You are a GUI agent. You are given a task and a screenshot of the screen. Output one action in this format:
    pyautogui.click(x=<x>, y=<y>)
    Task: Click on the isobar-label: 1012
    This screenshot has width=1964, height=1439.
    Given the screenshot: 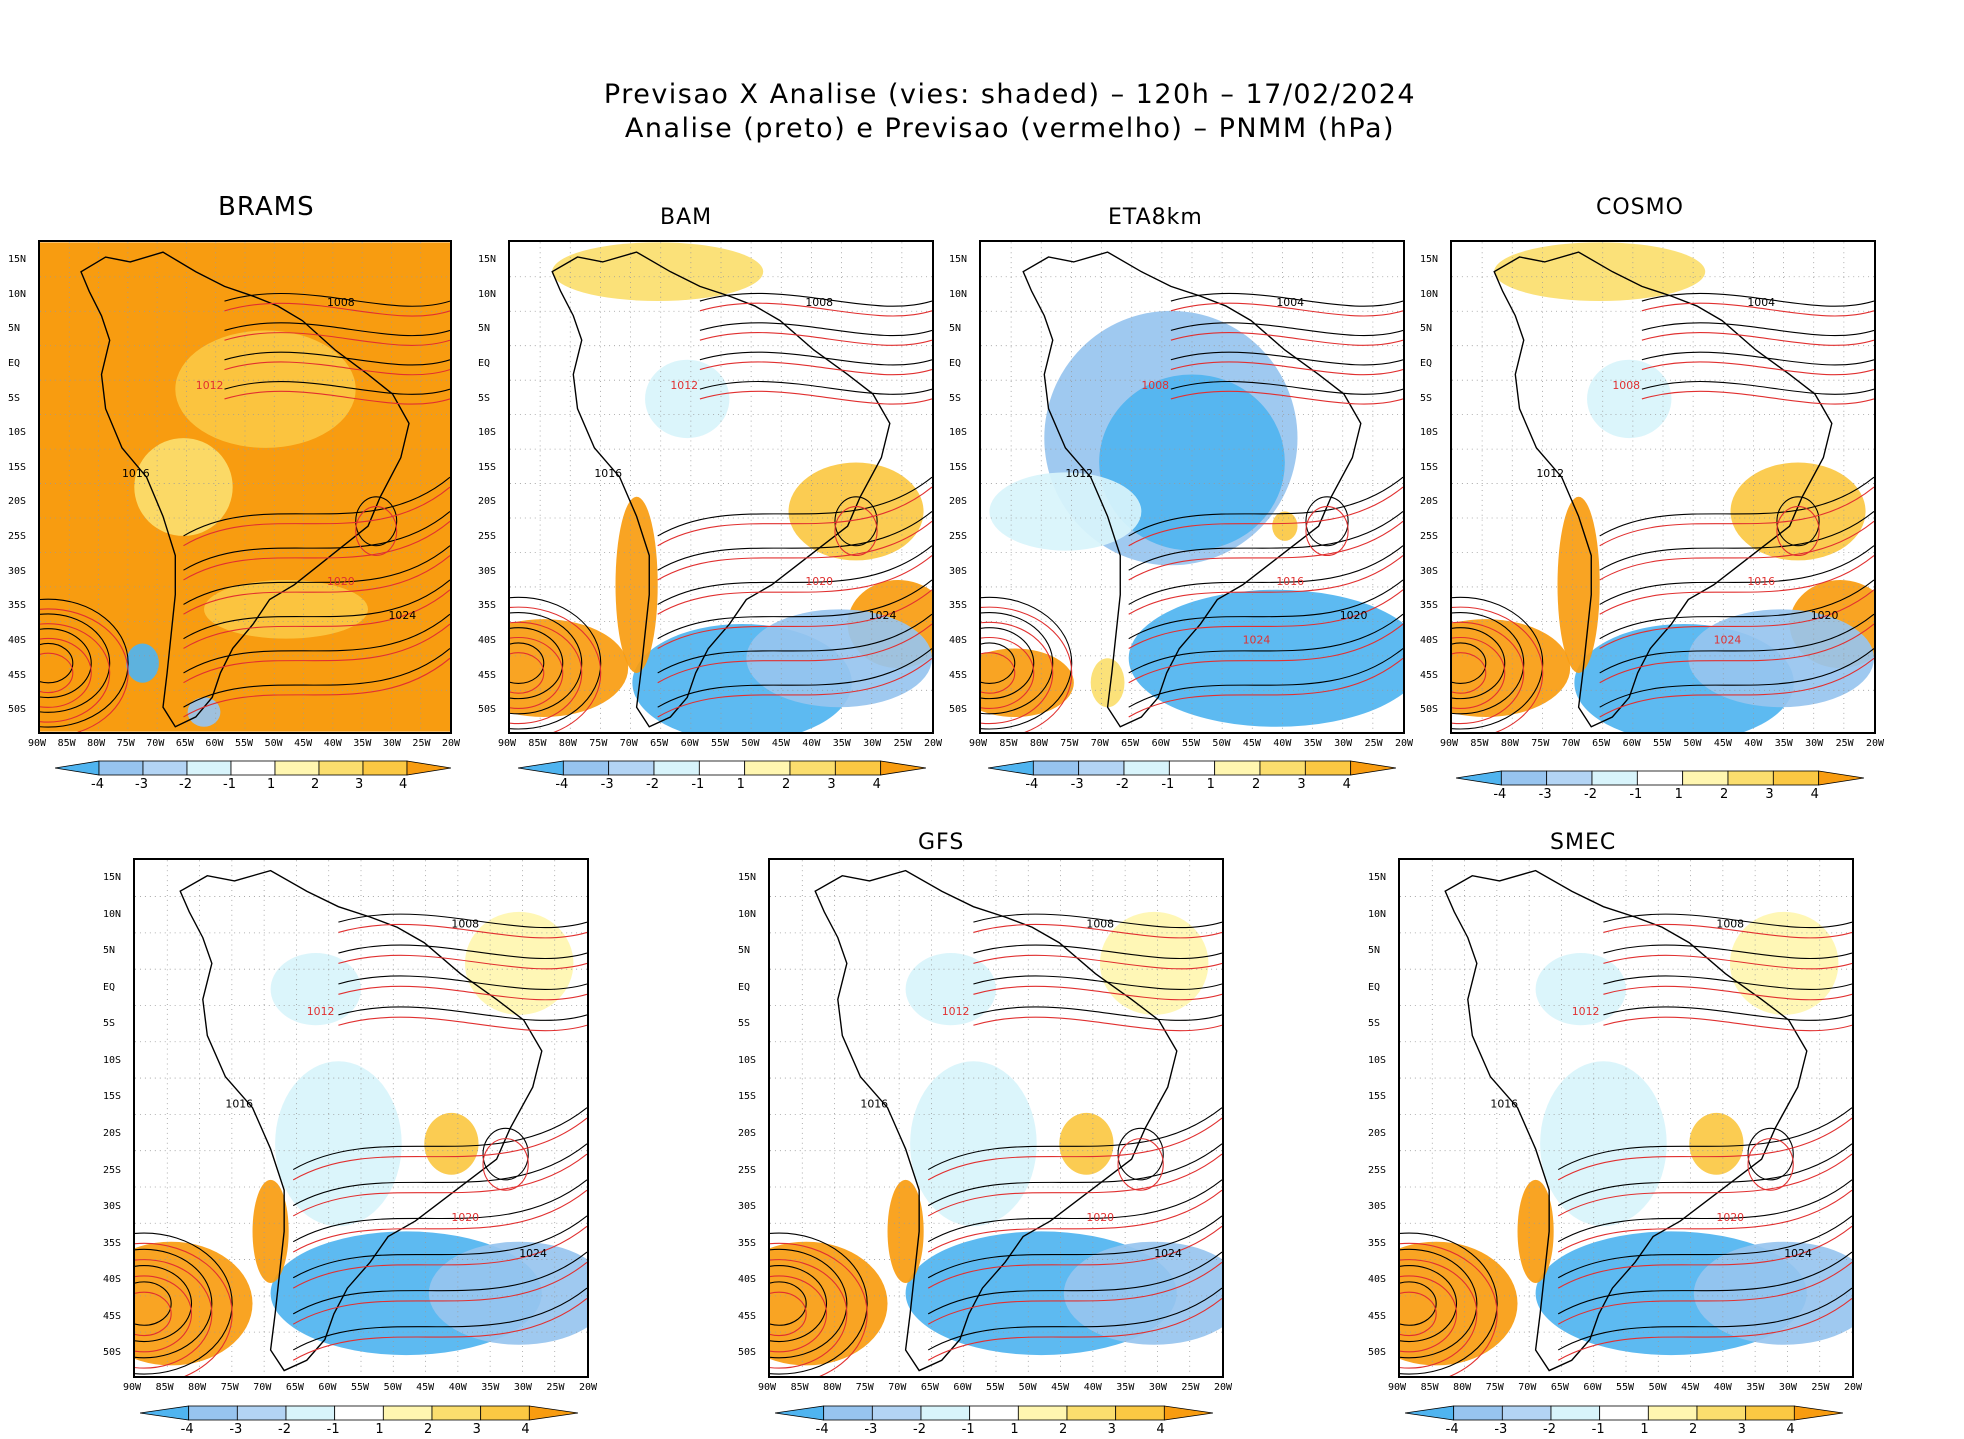 What is the action you would take?
    pyautogui.click(x=956, y=1011)
    